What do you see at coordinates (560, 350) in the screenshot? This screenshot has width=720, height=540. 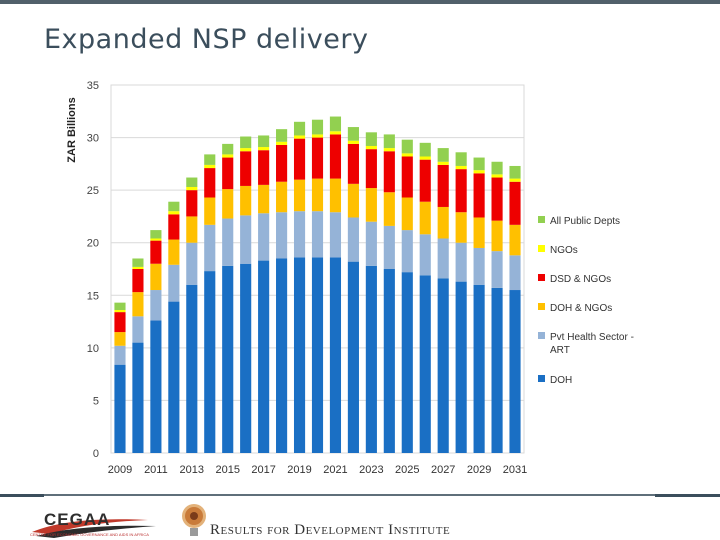 I see `legend-label: ART` at bounding box center [560, 350].